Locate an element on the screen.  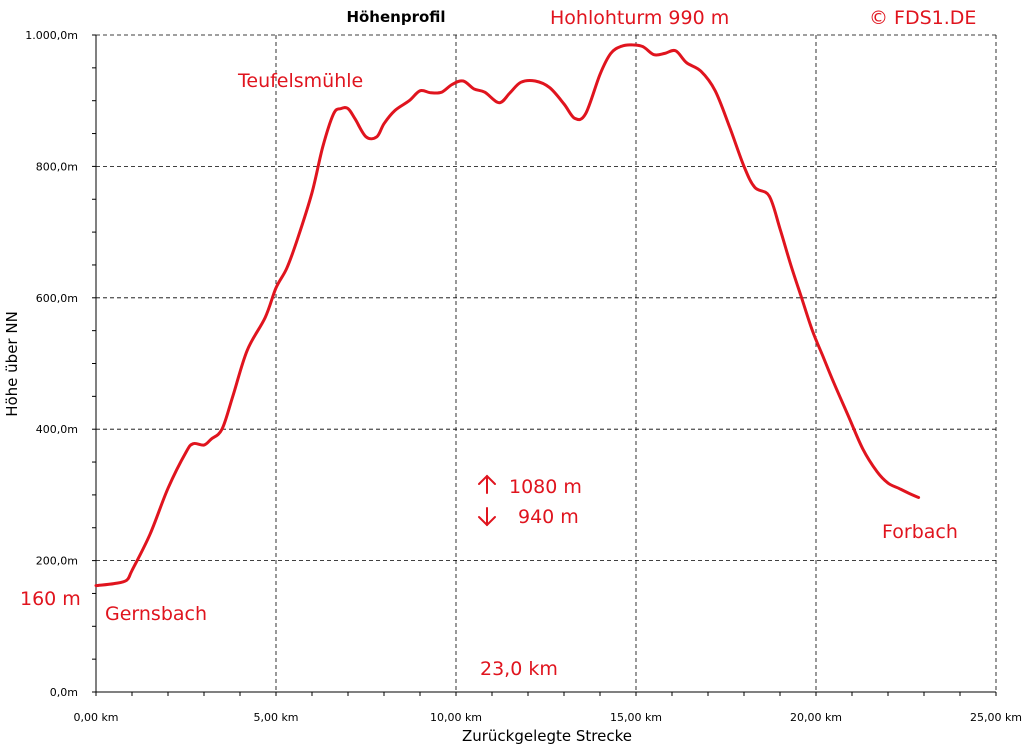
y-tick-label: 200,0m is located at coordinates (57, 561).